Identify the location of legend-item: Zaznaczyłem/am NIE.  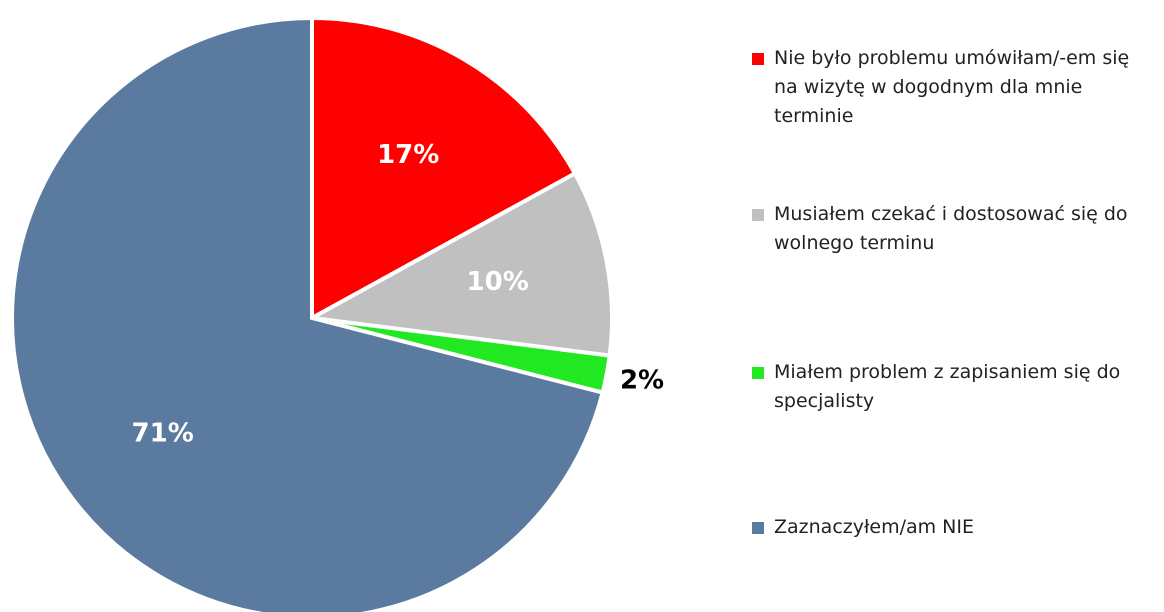
(954, 527).